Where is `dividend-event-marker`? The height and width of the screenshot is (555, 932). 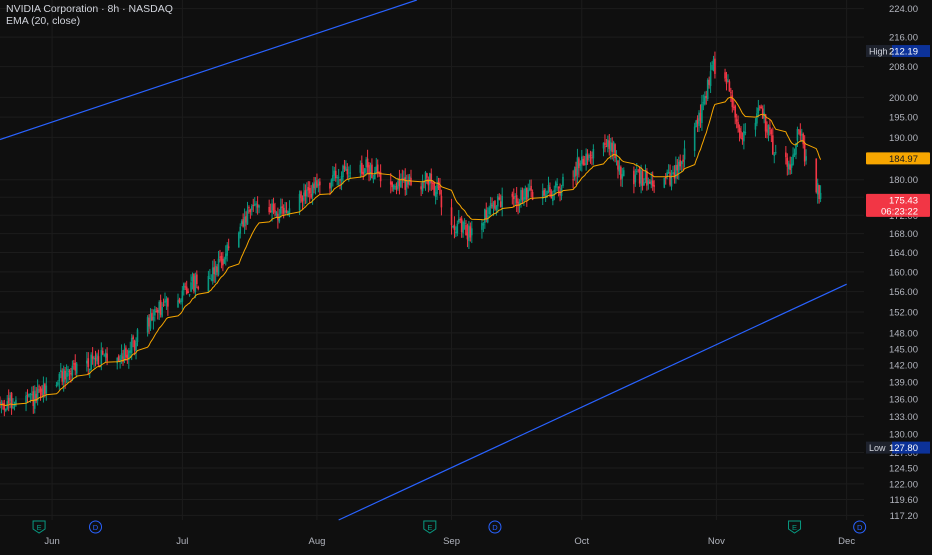 dividend-event-marker is located at coordinates (96, 527).